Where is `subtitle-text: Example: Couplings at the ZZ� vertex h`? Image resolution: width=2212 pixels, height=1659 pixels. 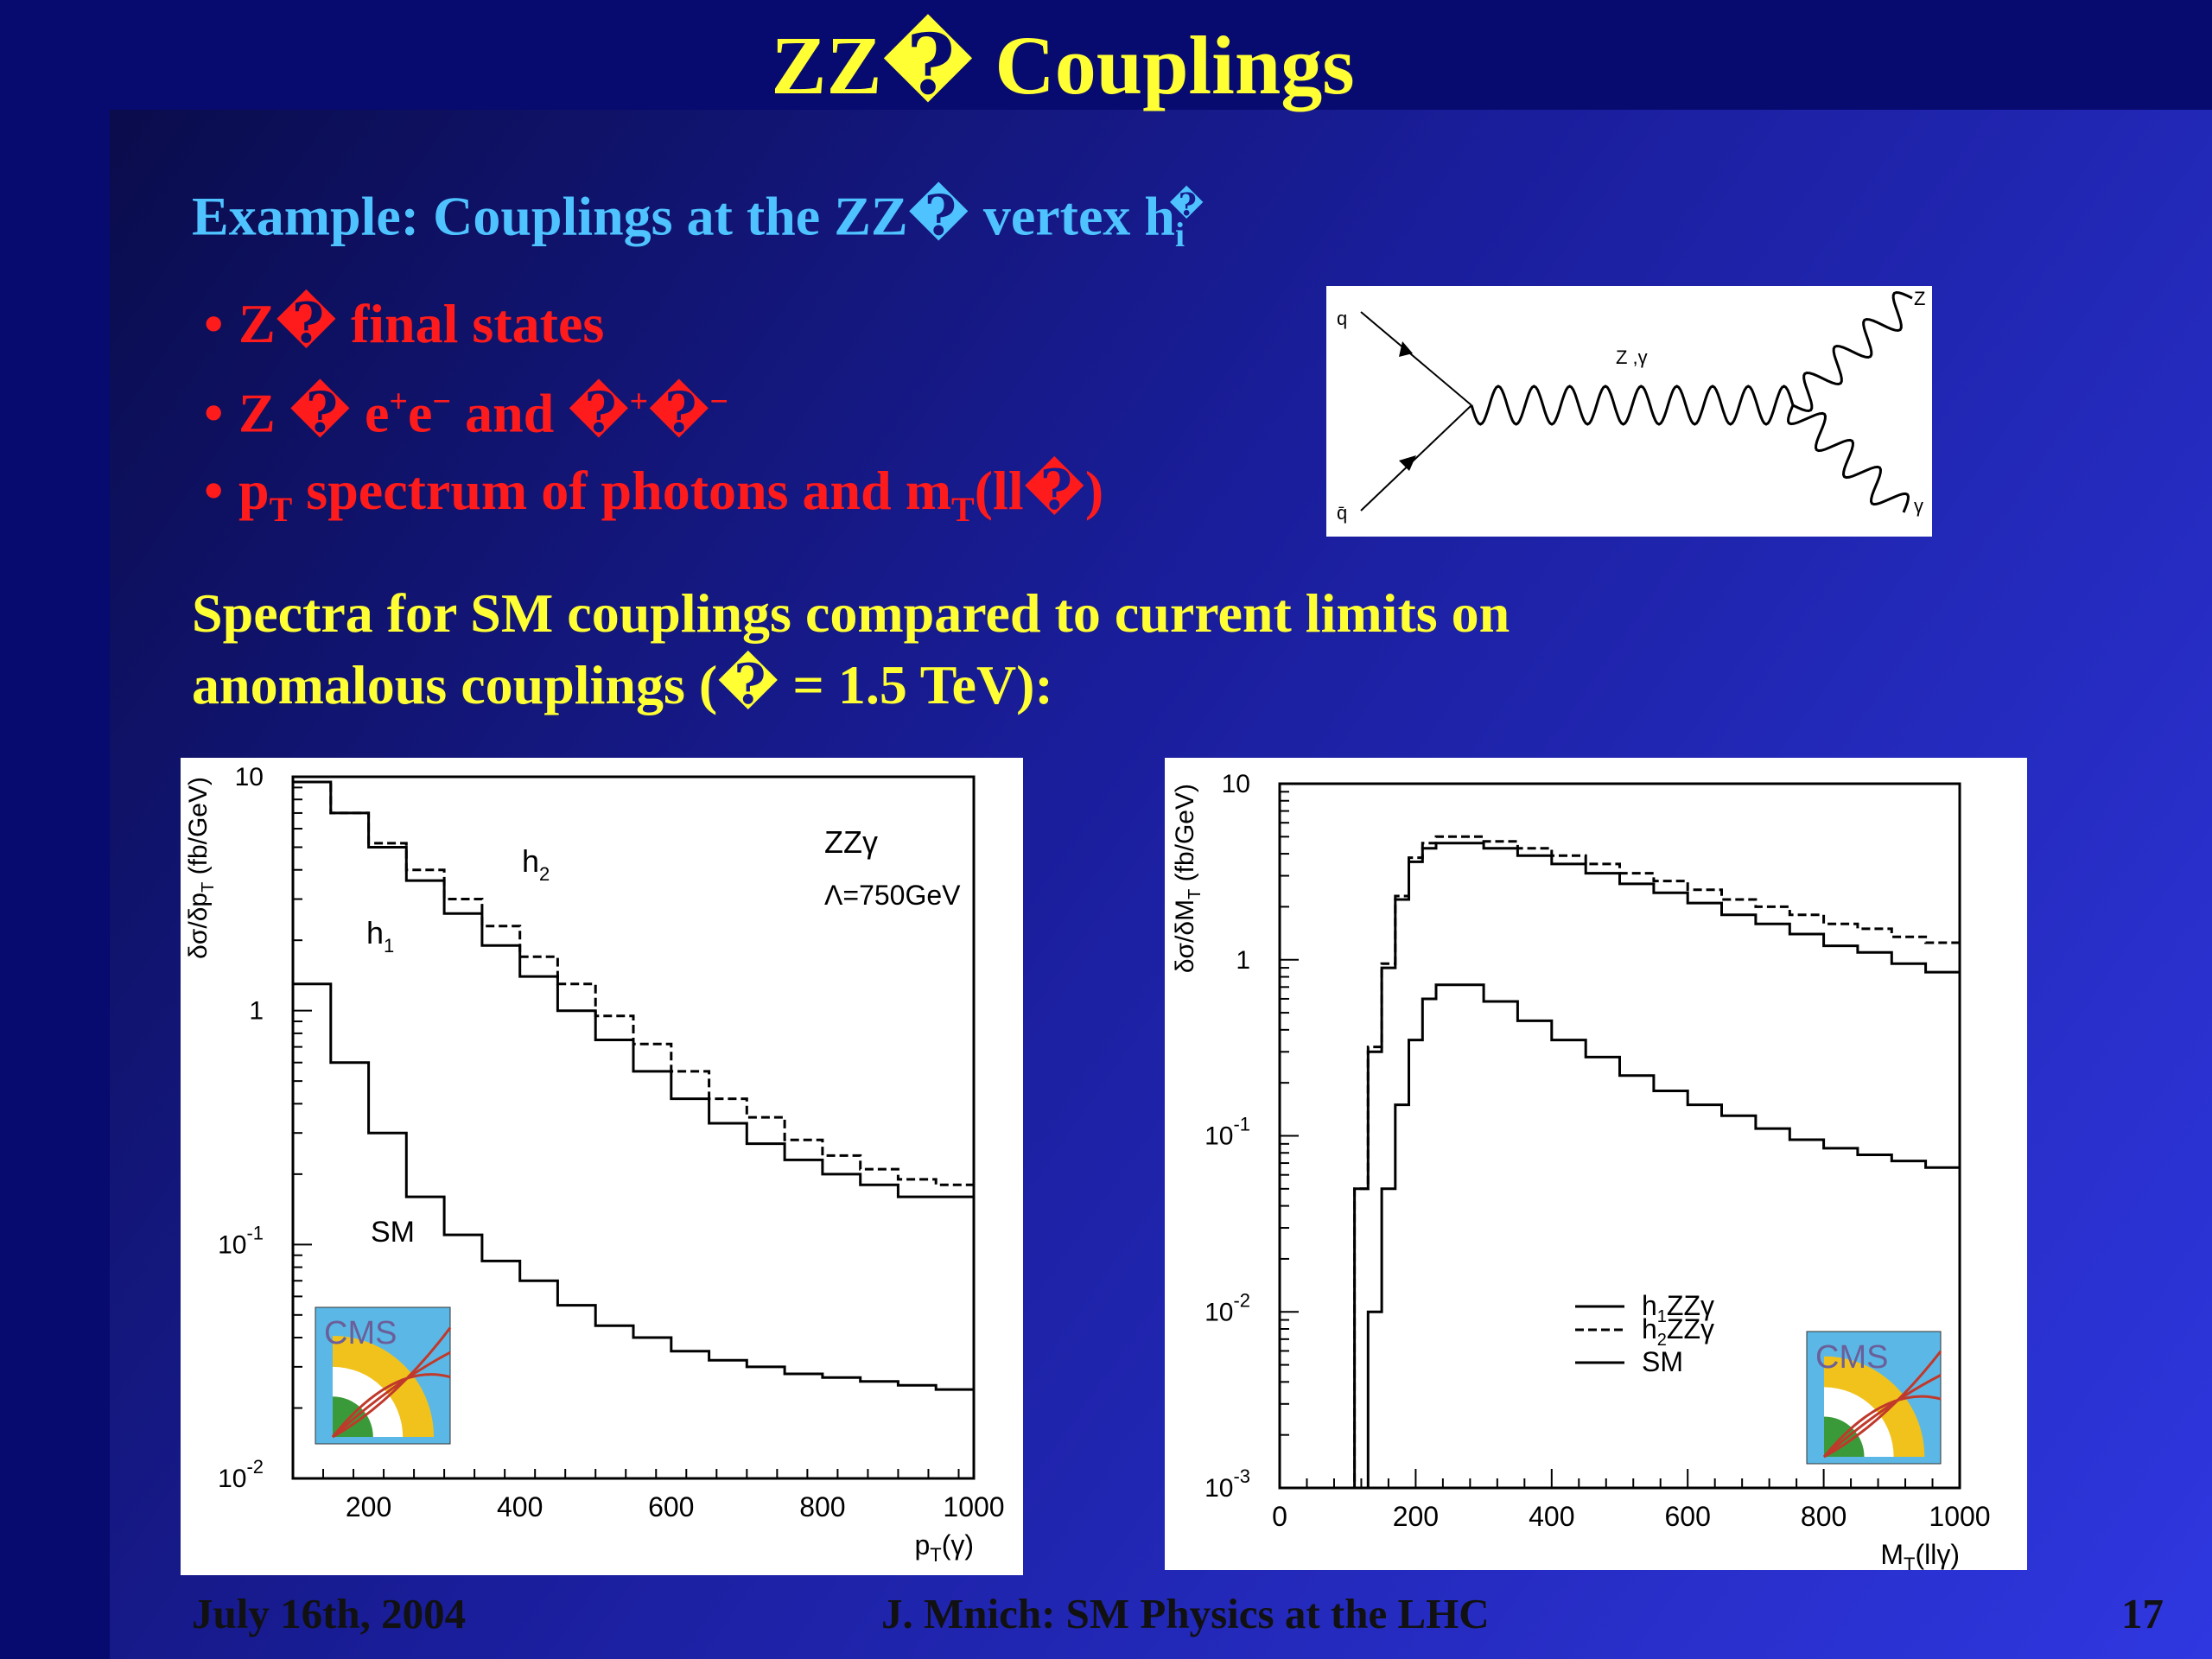 subtitle-text: Example: Couplings at the ZZ� vertex h is located at coordinates (683, 216).